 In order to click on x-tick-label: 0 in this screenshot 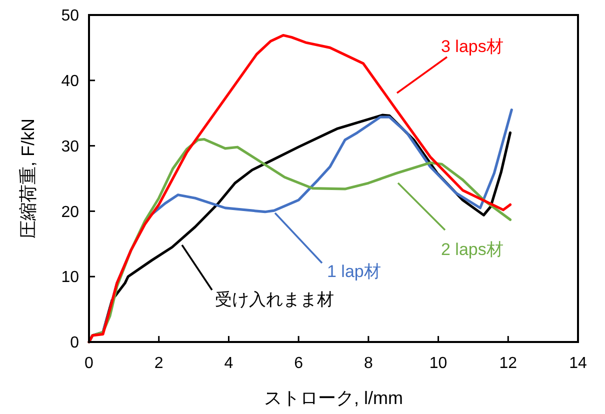, I will do `click(89, 363)`.